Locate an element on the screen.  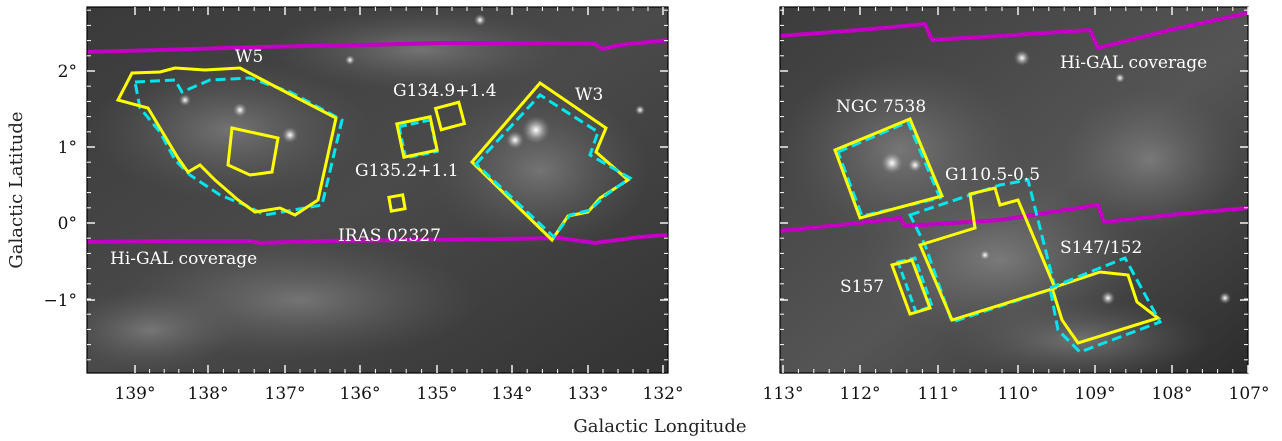
y-axis-title: Galactic Latitude is located at coordinates (16, 189).